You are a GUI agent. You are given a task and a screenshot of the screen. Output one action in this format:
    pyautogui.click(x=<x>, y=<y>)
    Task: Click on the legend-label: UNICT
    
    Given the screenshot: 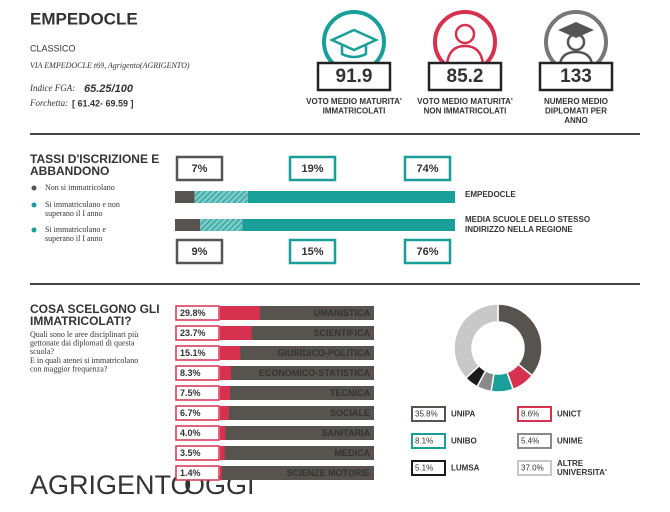 What is the action you would take?
    pyautogui.click(x=569, y=414)
    